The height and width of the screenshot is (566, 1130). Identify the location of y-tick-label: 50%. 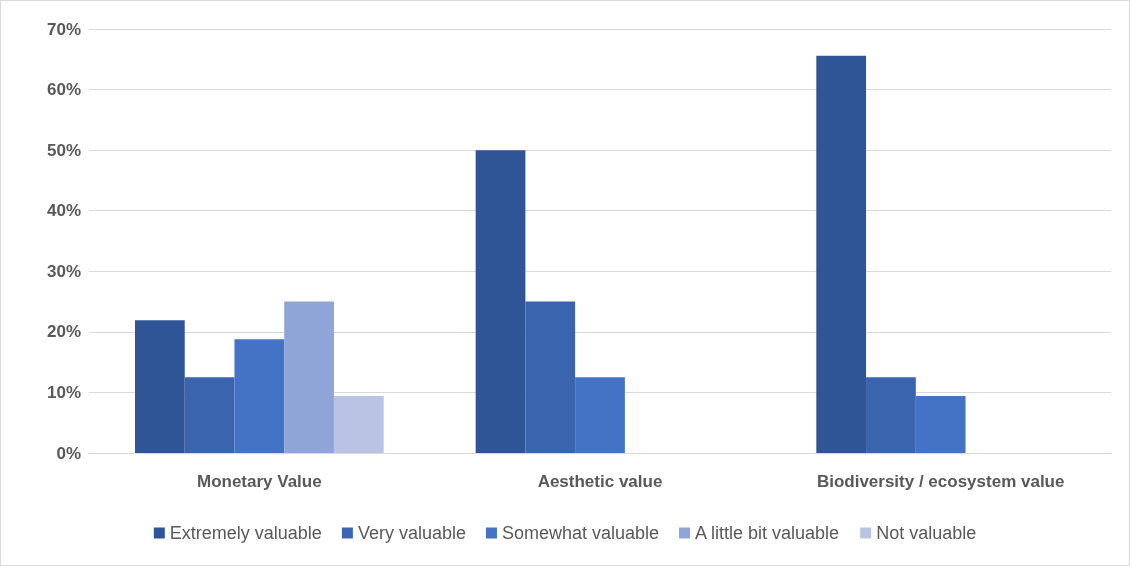
(63, 150).